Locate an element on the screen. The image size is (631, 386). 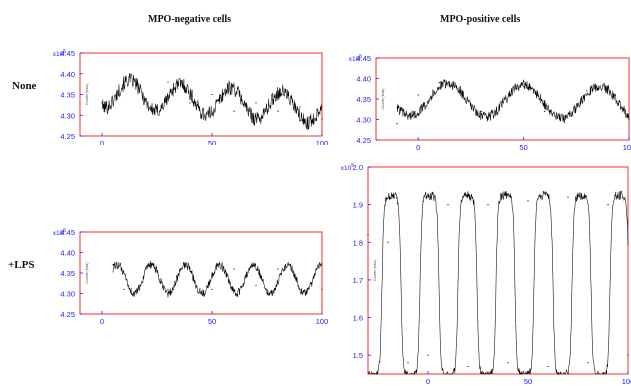
chart2-y-axis-label: Counts (total) is located at coordinates (87, 272).